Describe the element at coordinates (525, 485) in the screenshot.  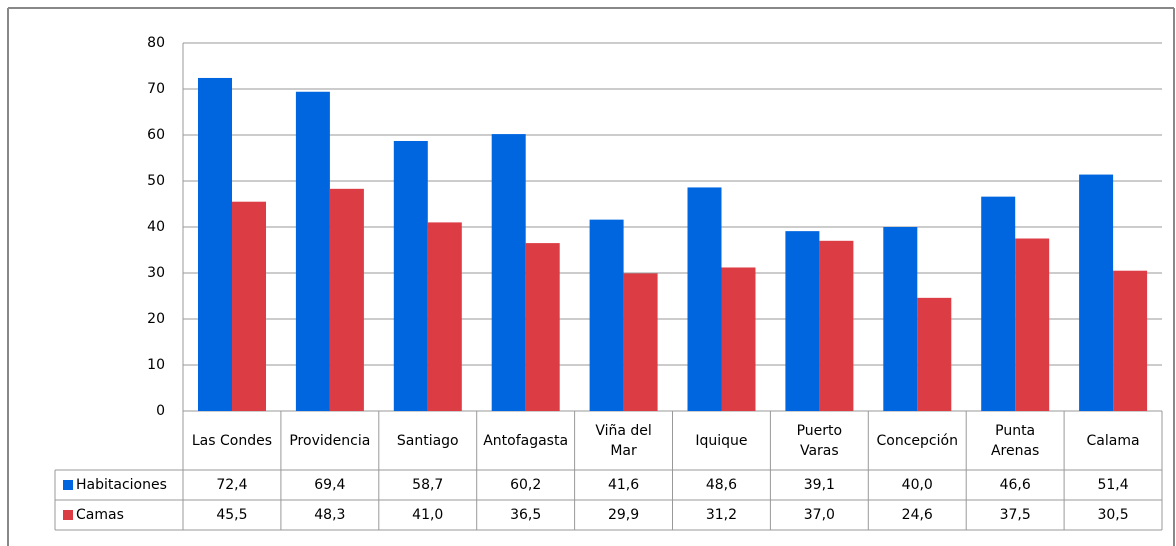
I see `table-value: 60,2` at that location.